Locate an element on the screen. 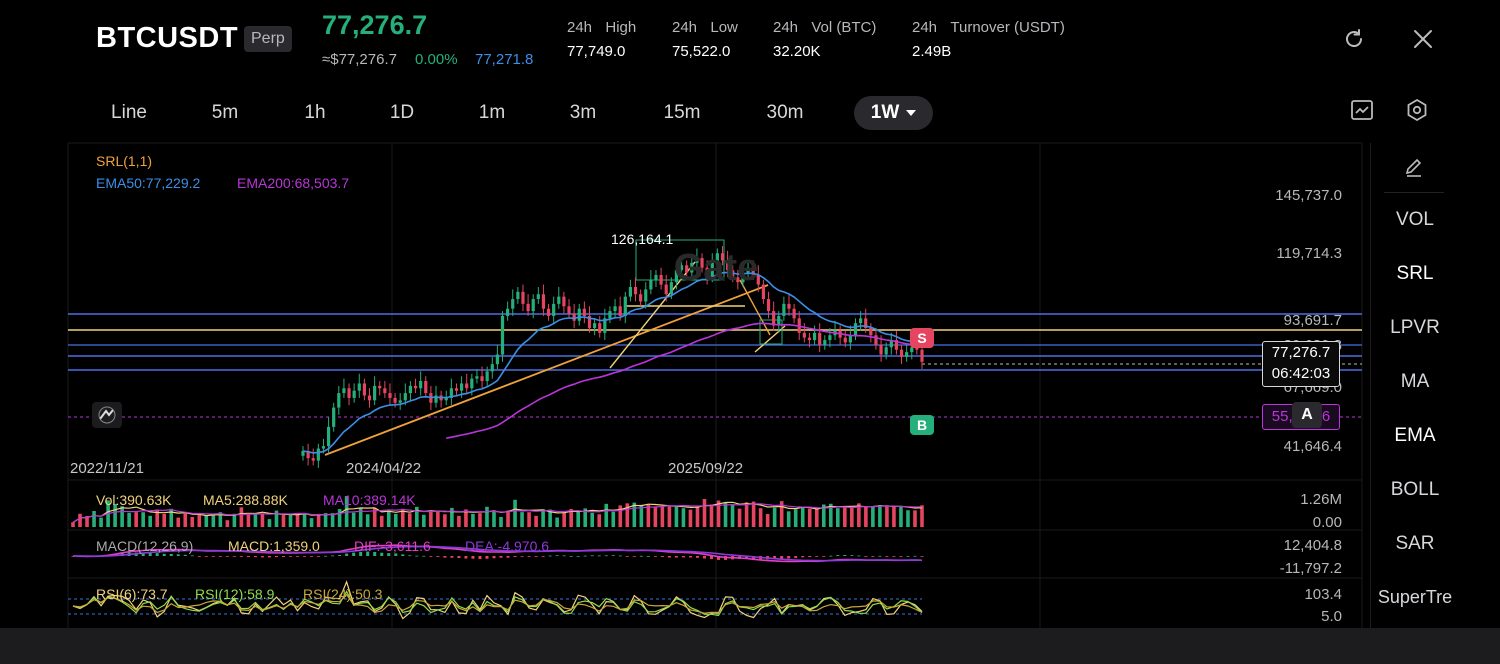  tab-5m: 5m is located at coordinates (225, 112).